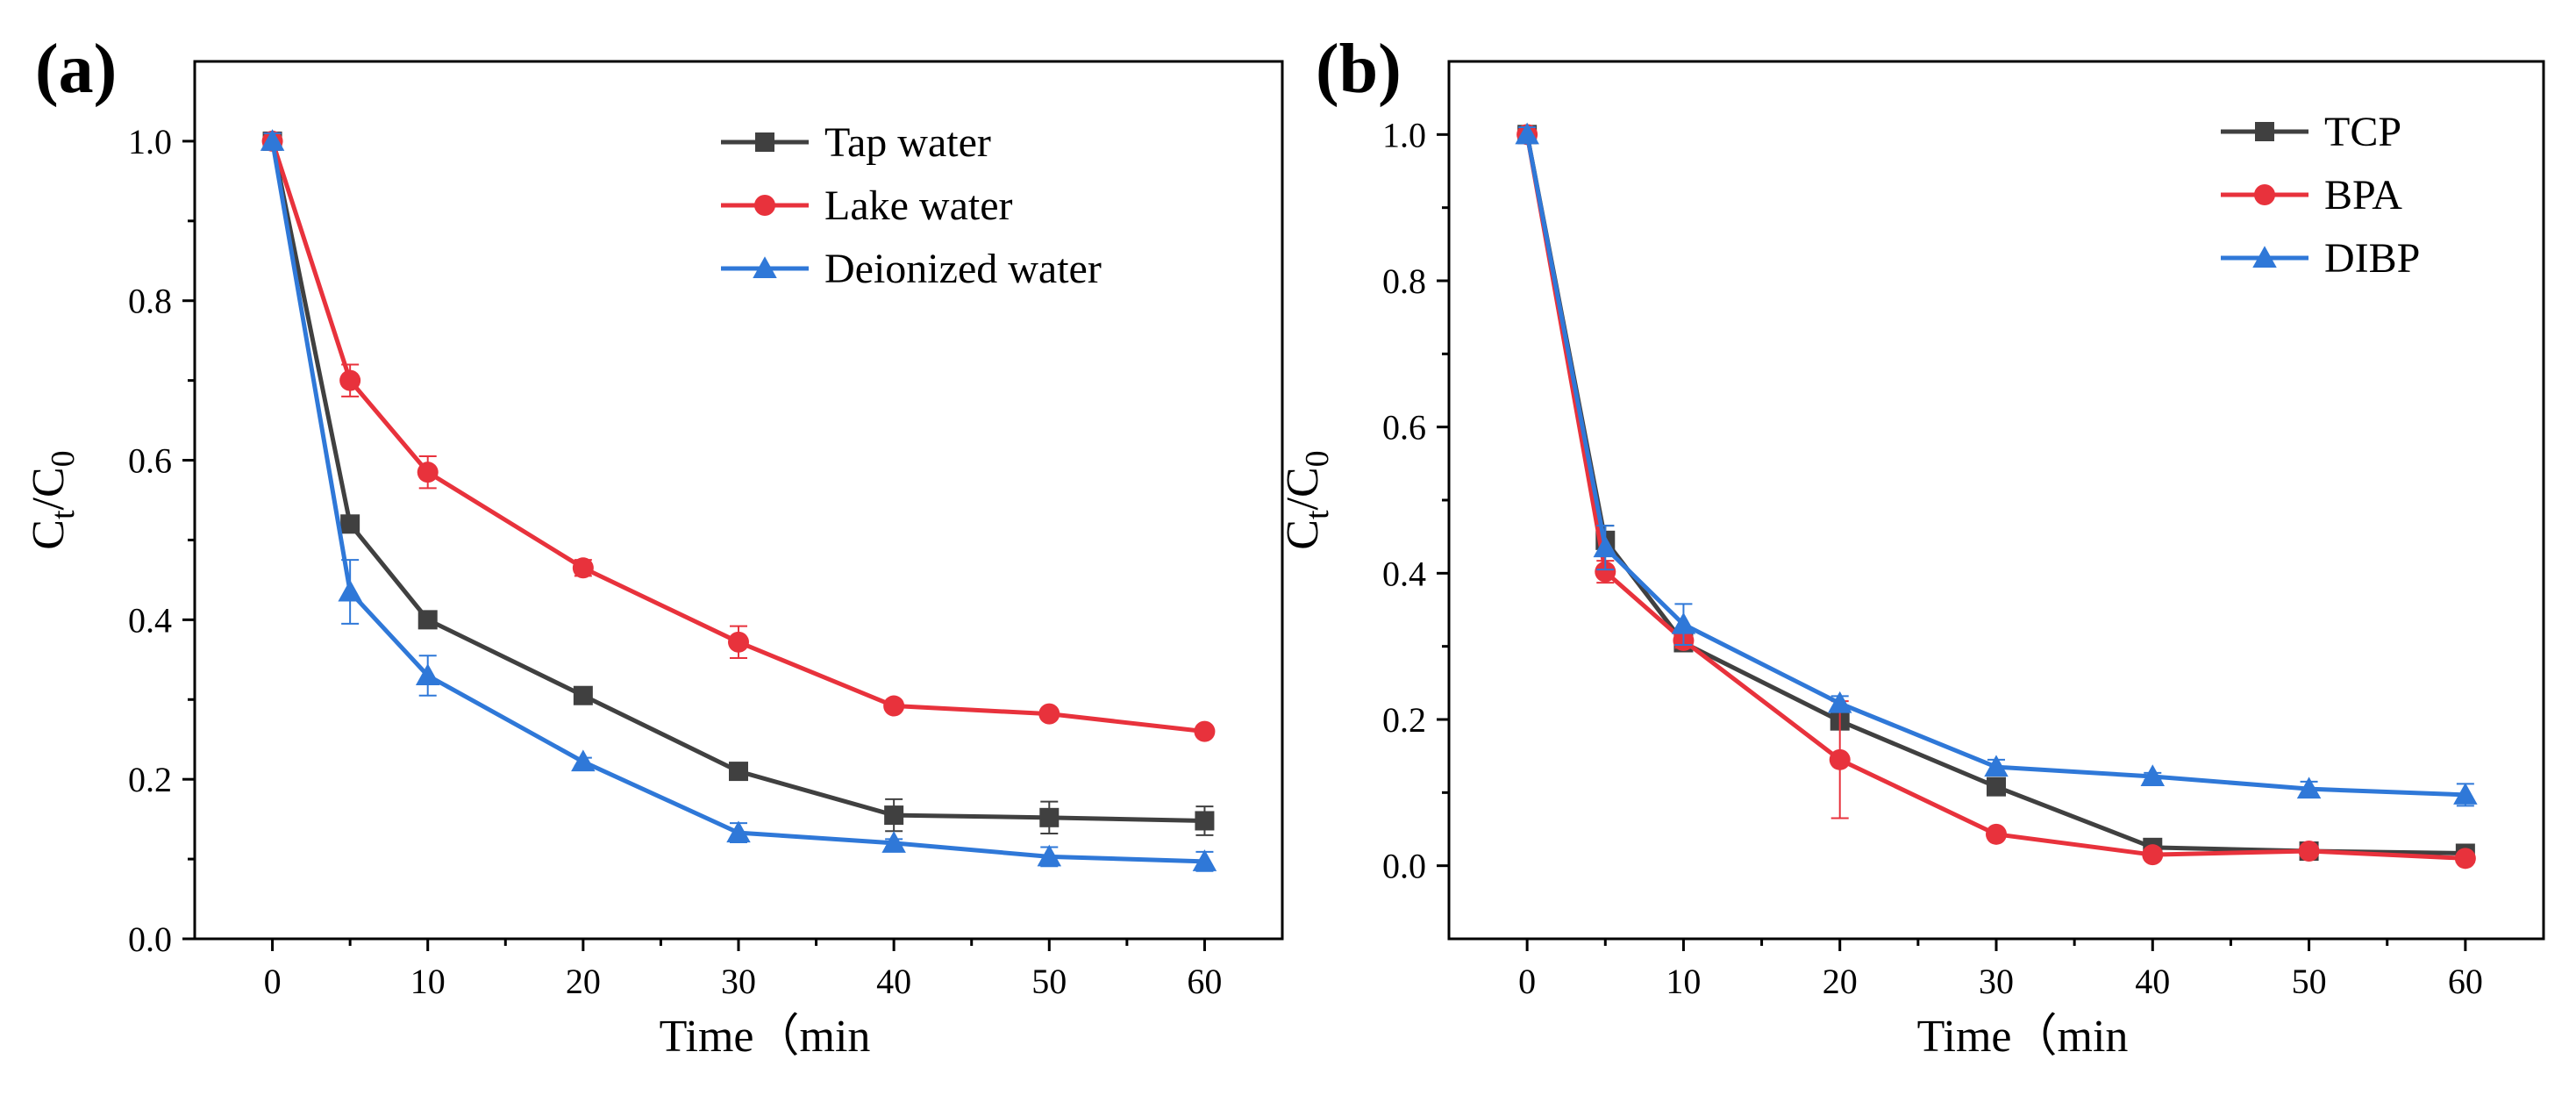  What do you see at coordinates (1404, 427) in the screenshot?
I see `y-tick-label-b: 0.6` at bounding box center [1404, 427].